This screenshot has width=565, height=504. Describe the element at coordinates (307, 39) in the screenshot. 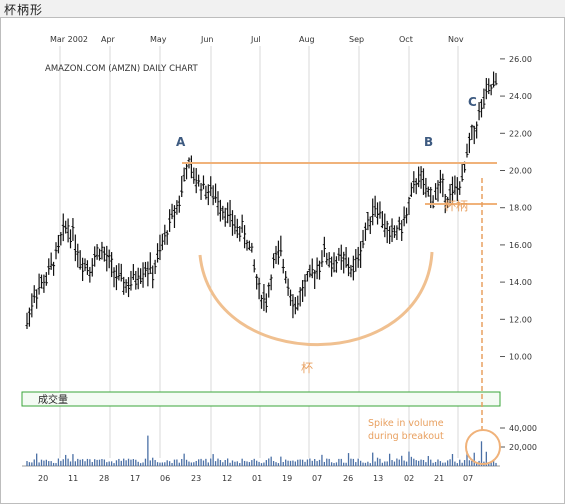

I see `month-label: Aug` at that location.